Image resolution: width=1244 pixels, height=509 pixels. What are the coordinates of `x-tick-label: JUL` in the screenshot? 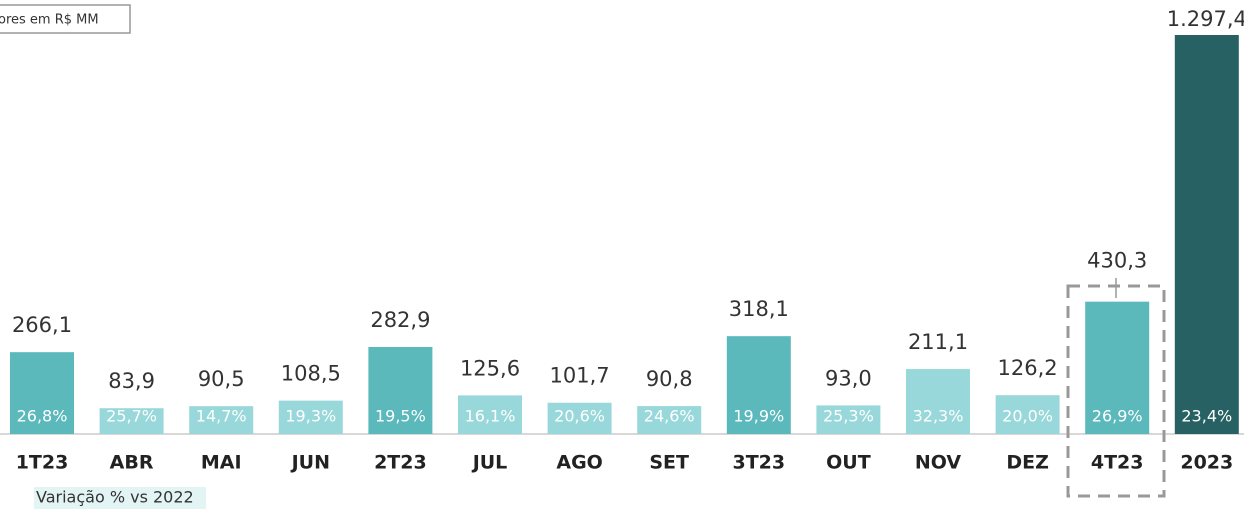 It's located at (489, 463).